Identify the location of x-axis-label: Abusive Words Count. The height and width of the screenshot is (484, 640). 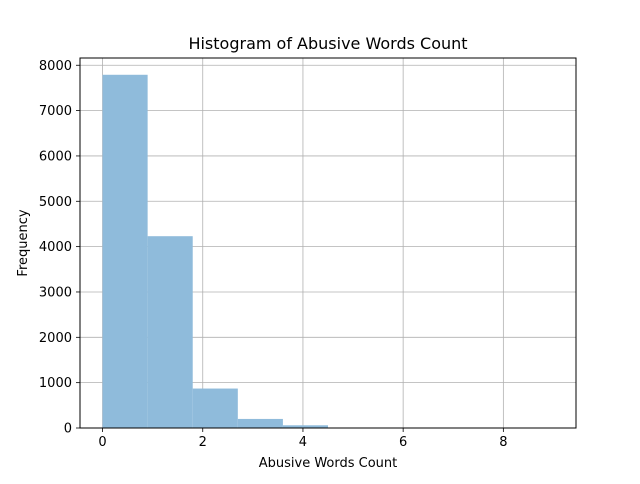
(328, 463).